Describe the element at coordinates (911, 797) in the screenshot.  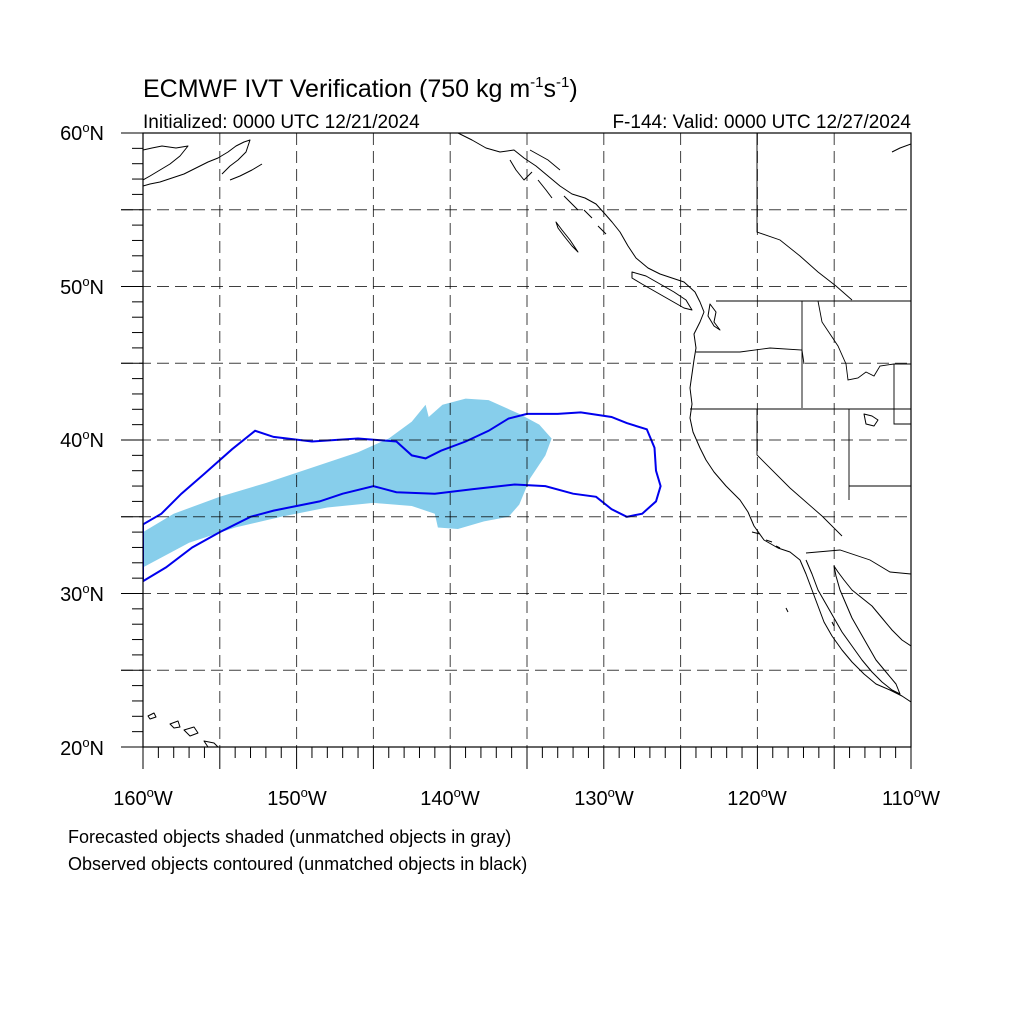
I see `lon-label-110w: 110oW` at that location.